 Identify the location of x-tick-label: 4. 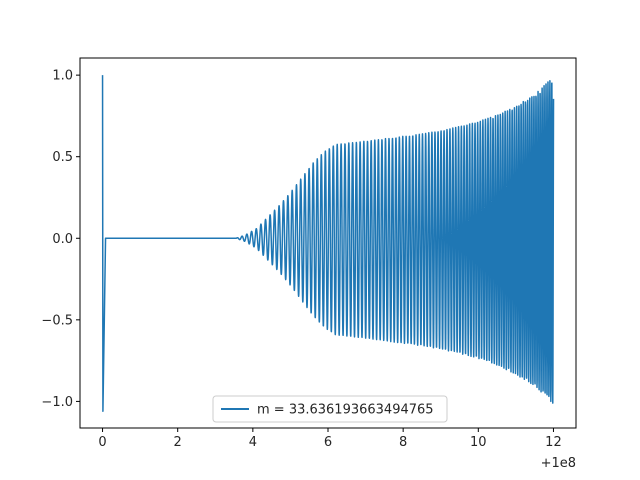
(253, 442).